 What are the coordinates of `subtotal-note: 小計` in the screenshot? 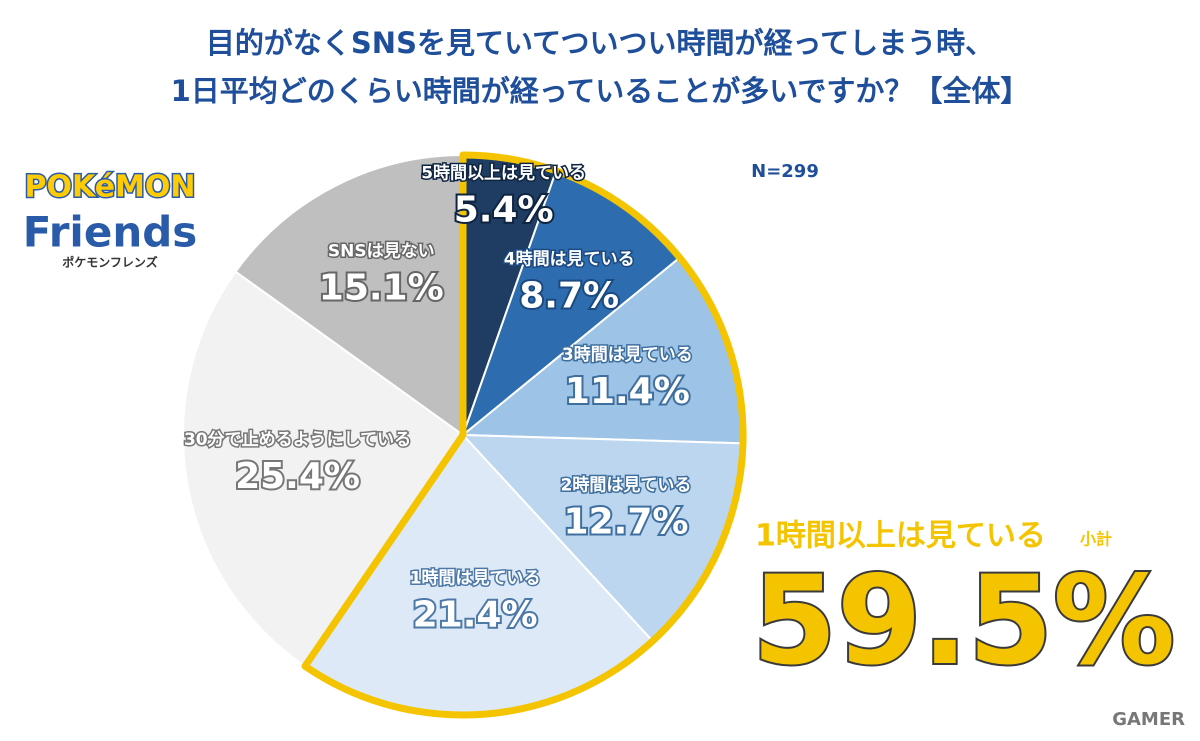 It's located at (1096, 539).